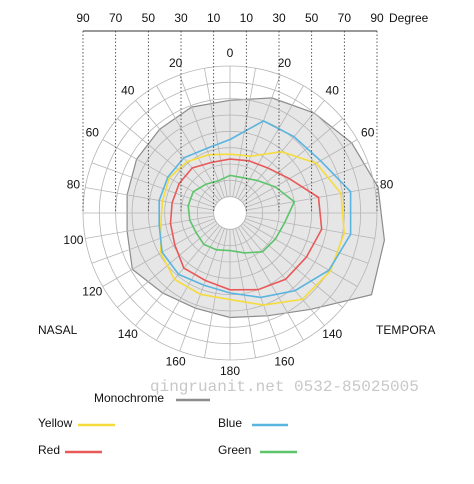 This screenshot has width=474, height=484. What do you see at coordinates (409, 18) in the screenshot?
I see `top-axis-title: Degree` at bounding box center [409, 18].